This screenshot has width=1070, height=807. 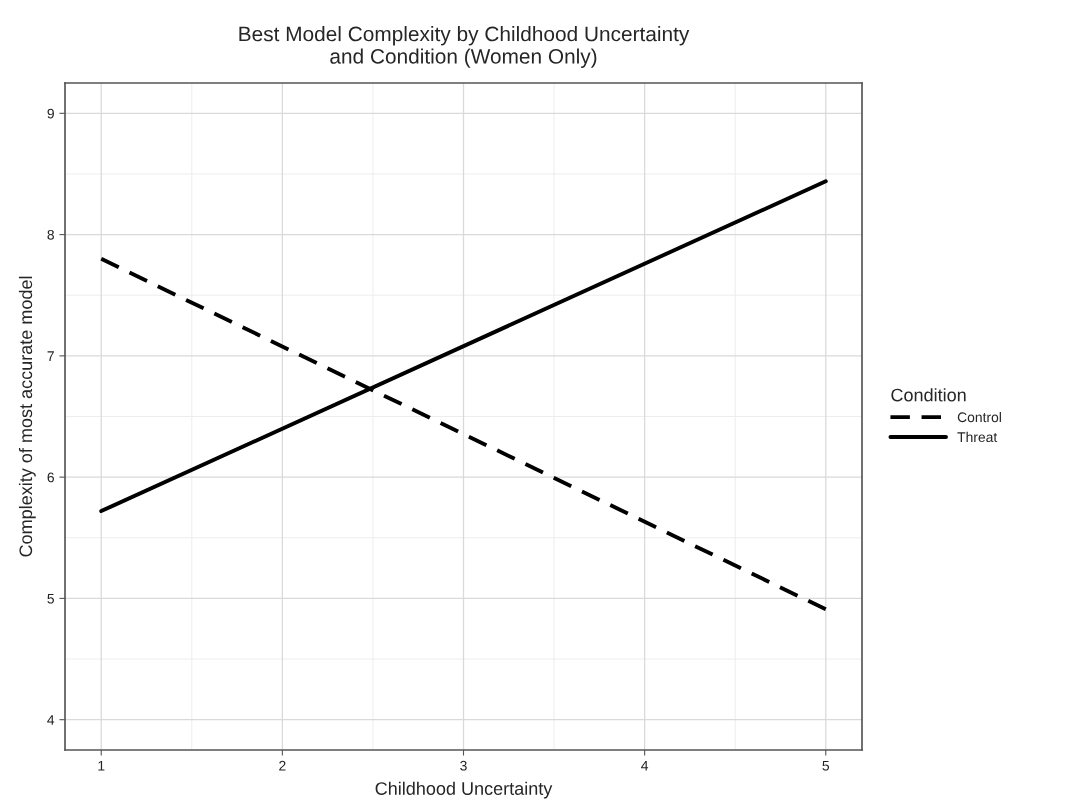 What do you see at coordinates (464, 47) in the screenshot?
I see `chart-title: Best Model Complexity by Childhood Uncertainty and Condition (Women Only)` at bounding box center [464, 47].